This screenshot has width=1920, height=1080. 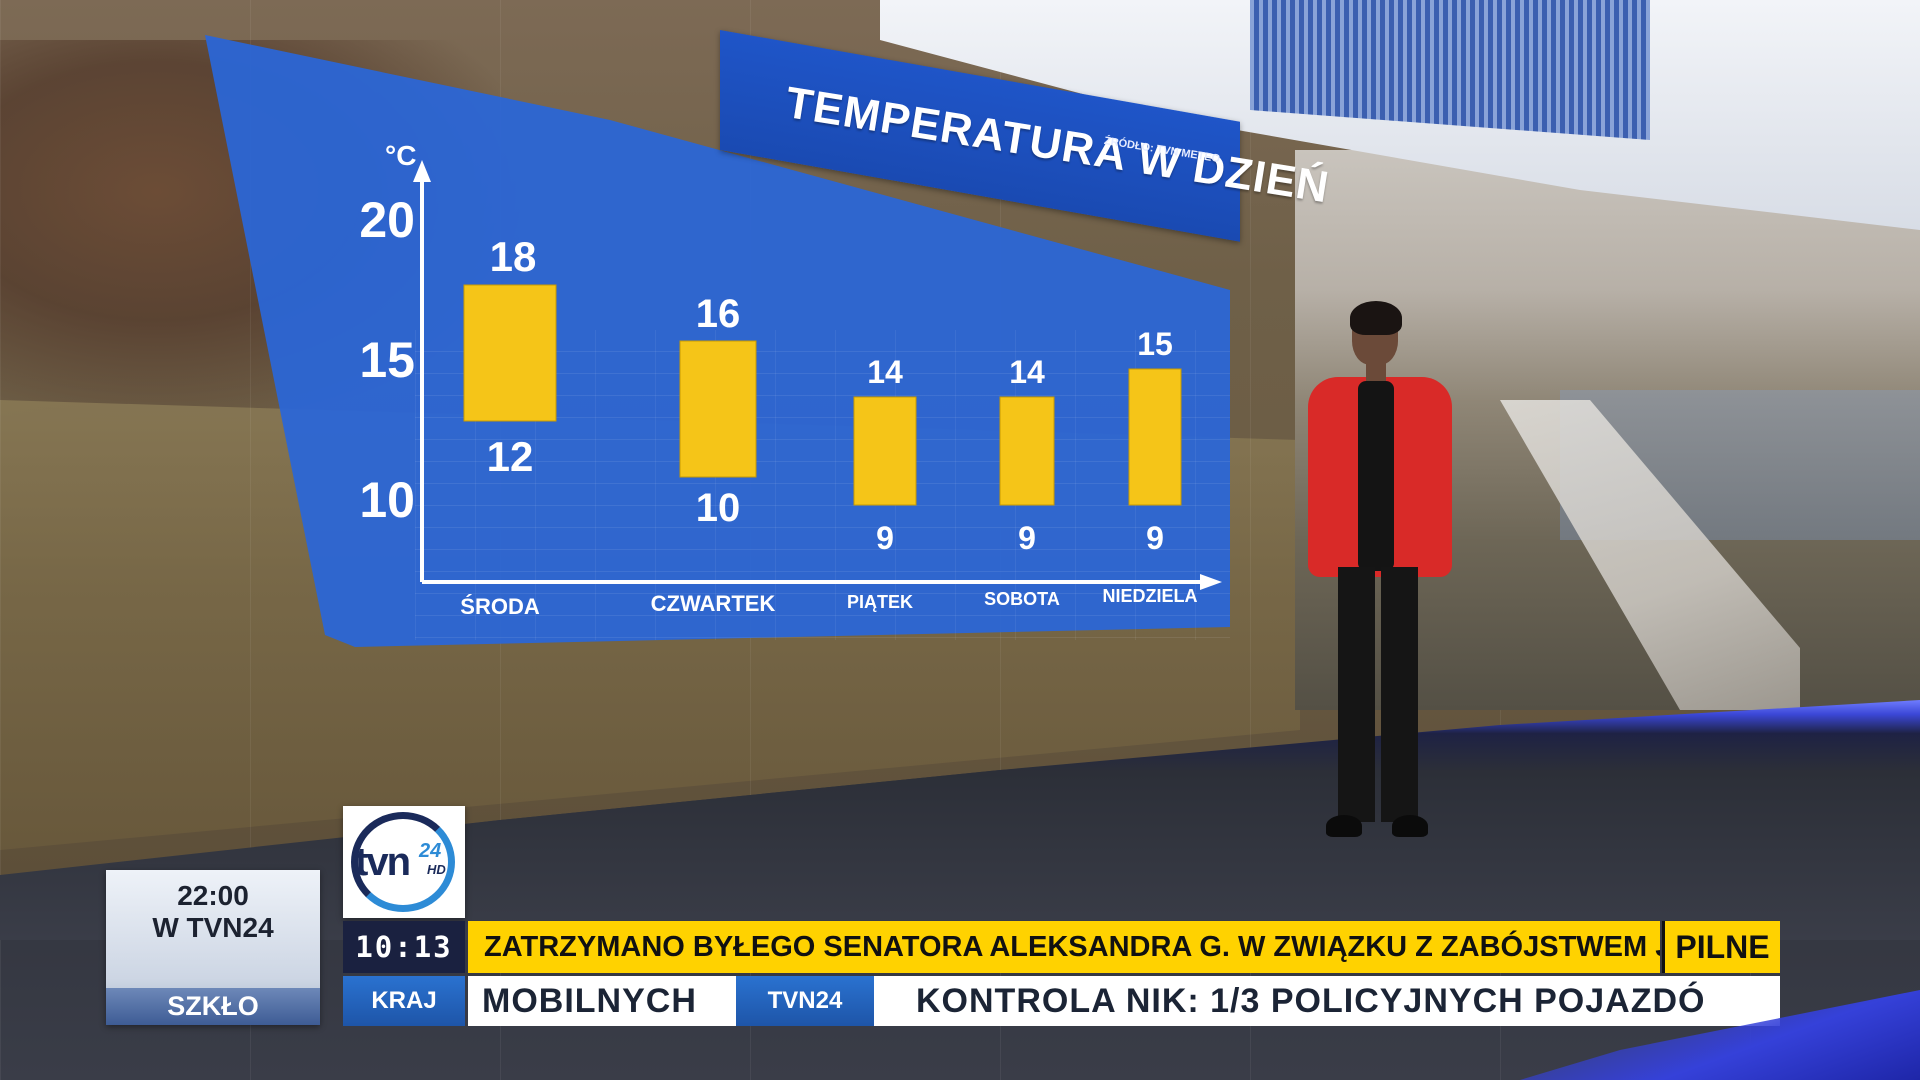 I want to click on weather-panel-grid, so click(x=822, y=485).